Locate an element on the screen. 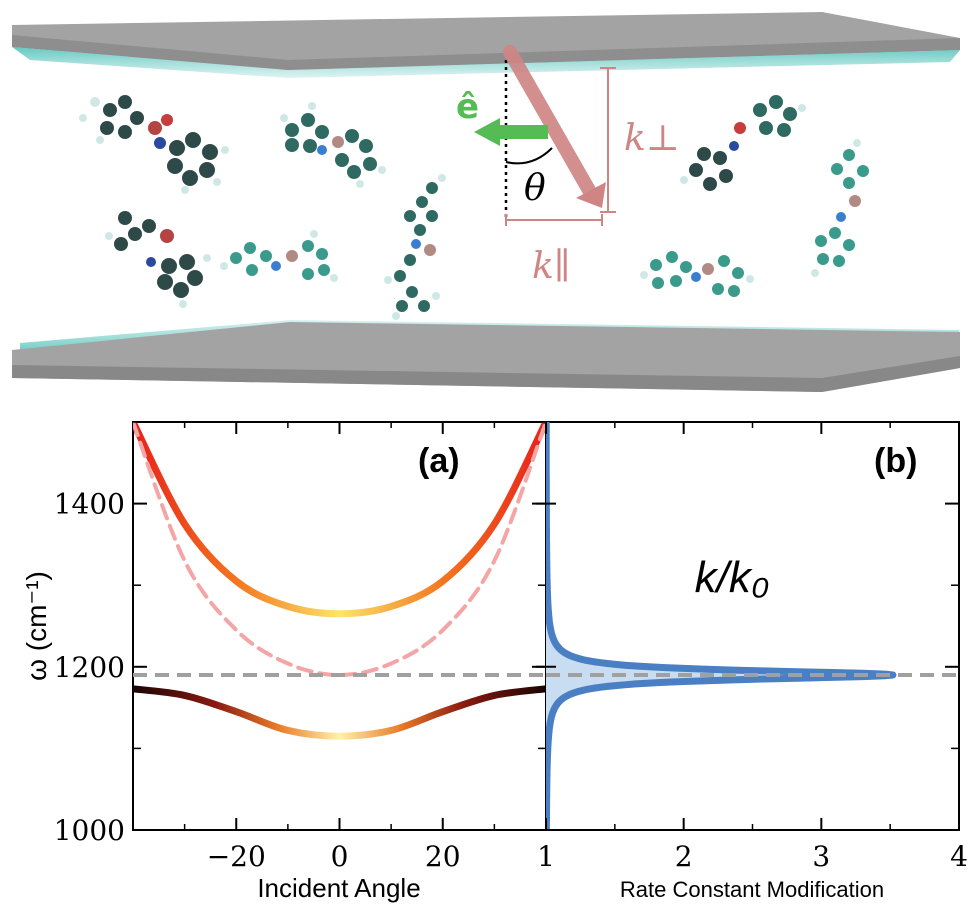 The image size is (969, 908). panel-b-xtick-label: 3 is located at coordinates (821, 856).